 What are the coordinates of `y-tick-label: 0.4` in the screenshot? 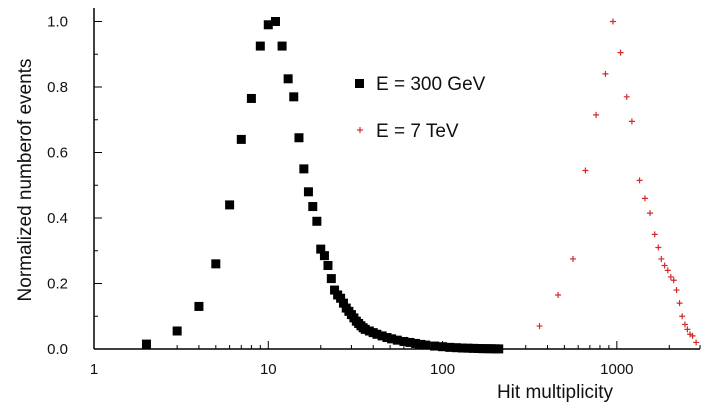 It's located at (57, 218).